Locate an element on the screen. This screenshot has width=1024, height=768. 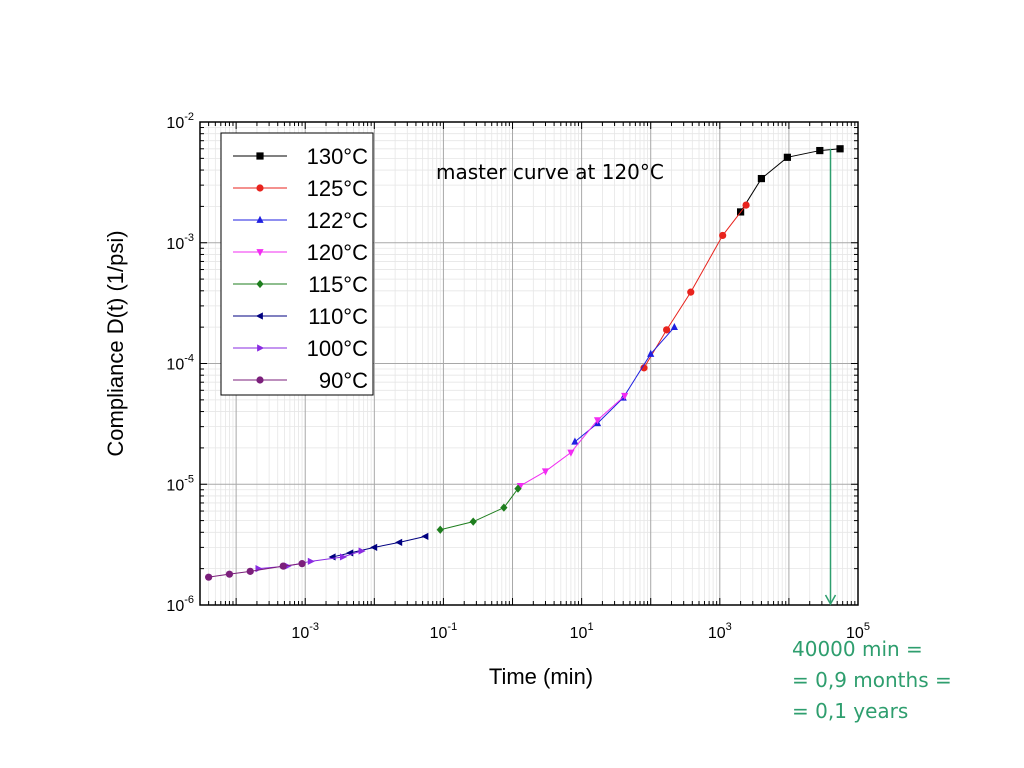
y-tick-label: 10⁻⁶ is located at coordinates (180, 604).